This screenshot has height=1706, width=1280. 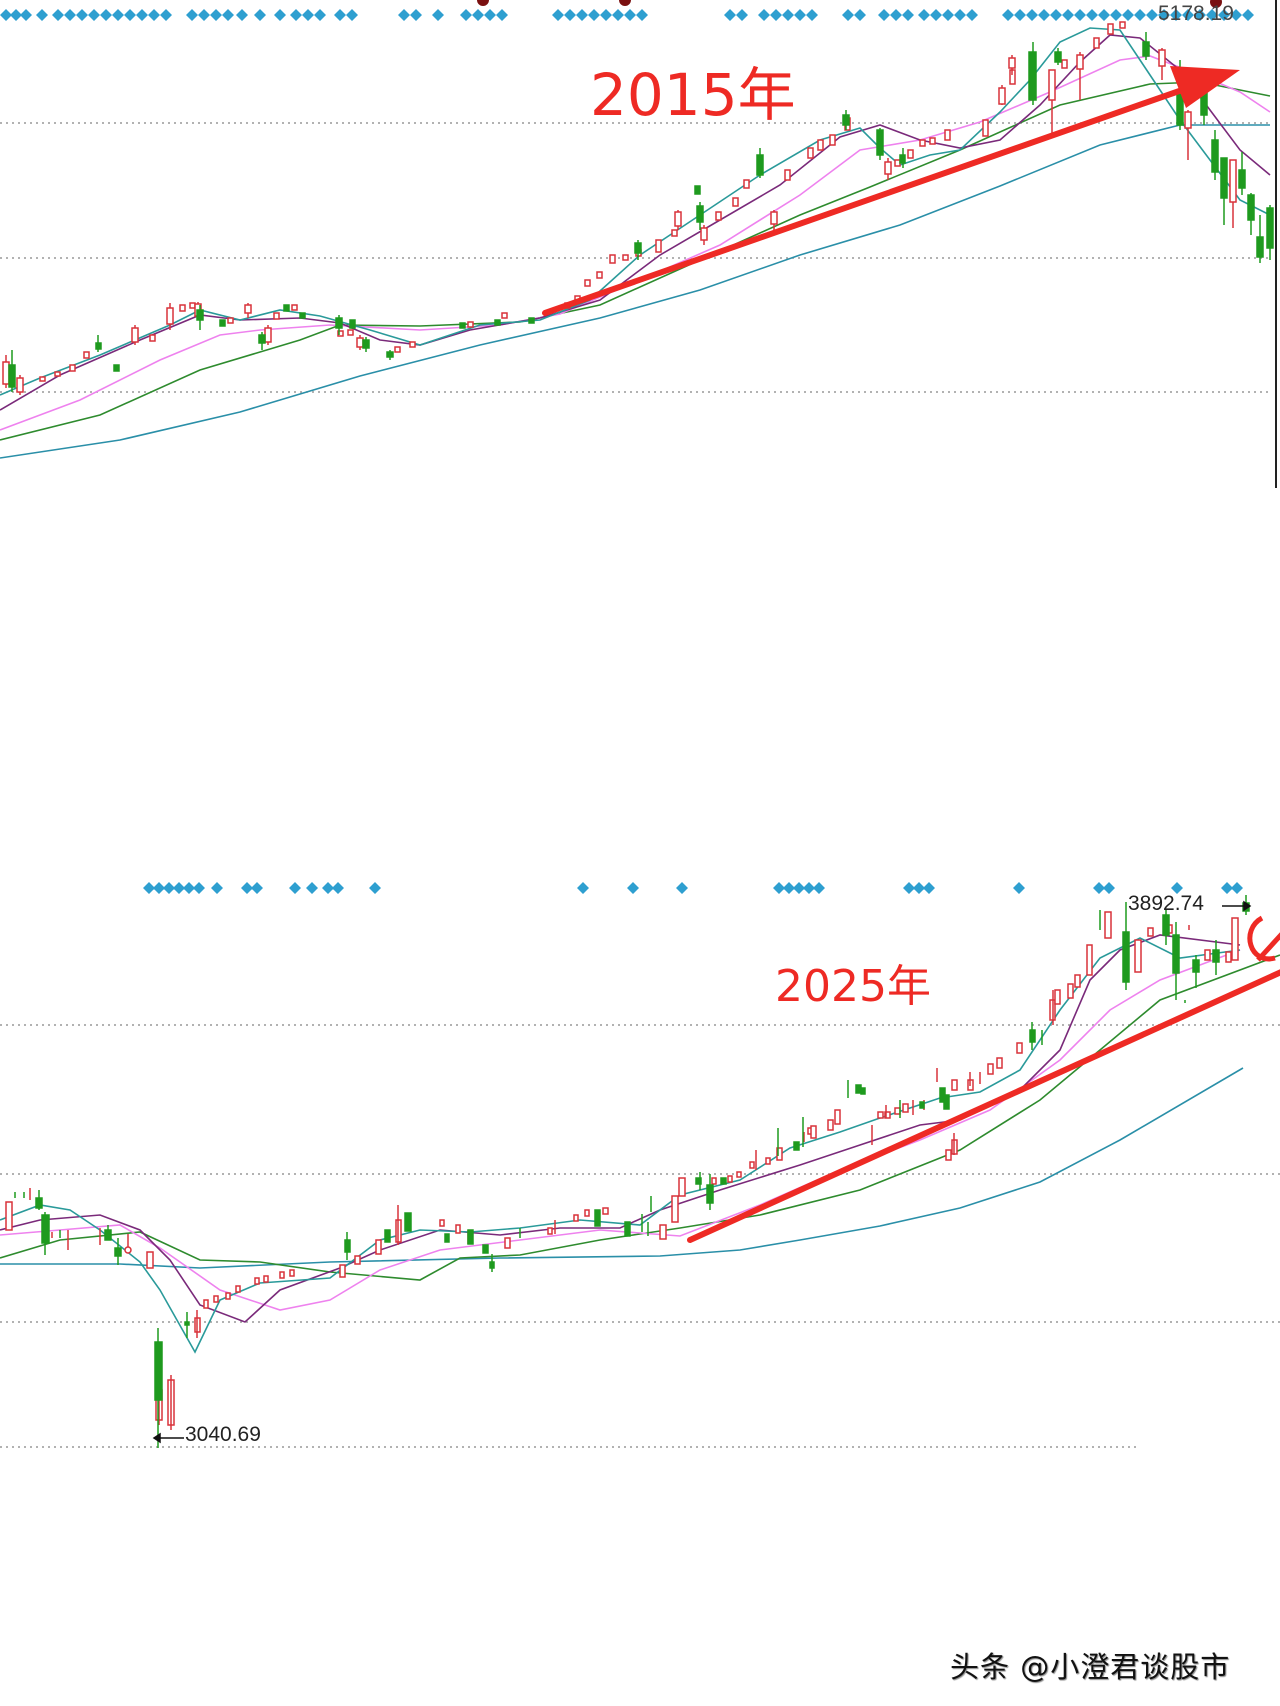 I want to click on year-label-2015: 2015年, so click(x=693, y=95).